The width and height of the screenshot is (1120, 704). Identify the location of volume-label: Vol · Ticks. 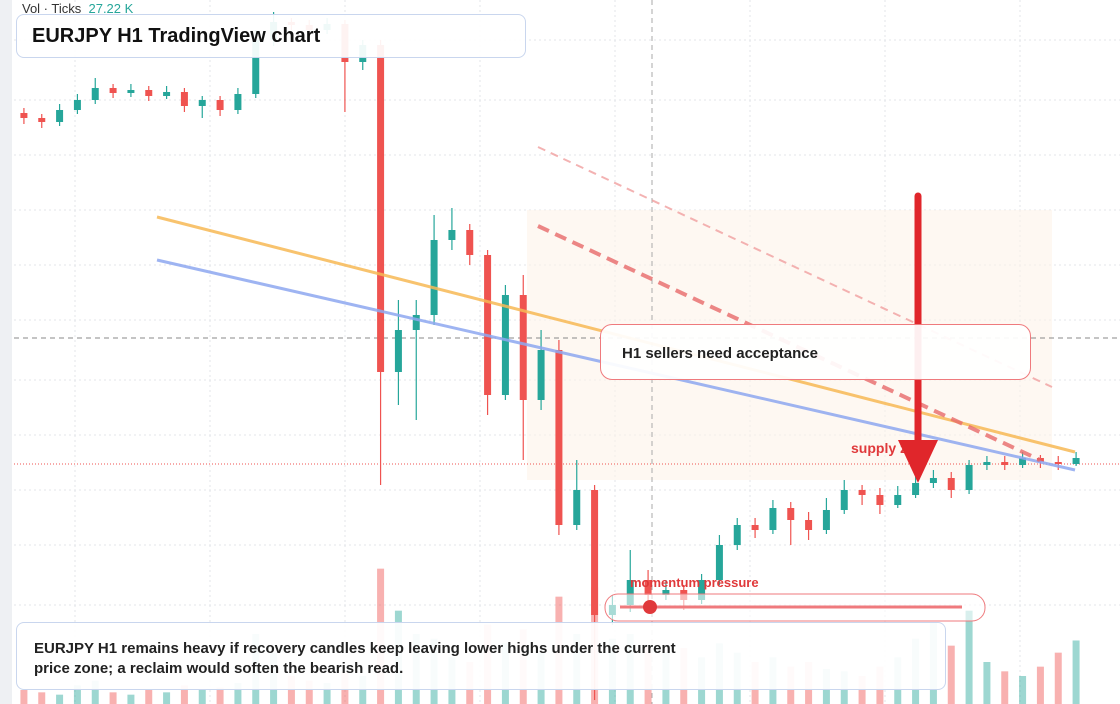
(52, 8).